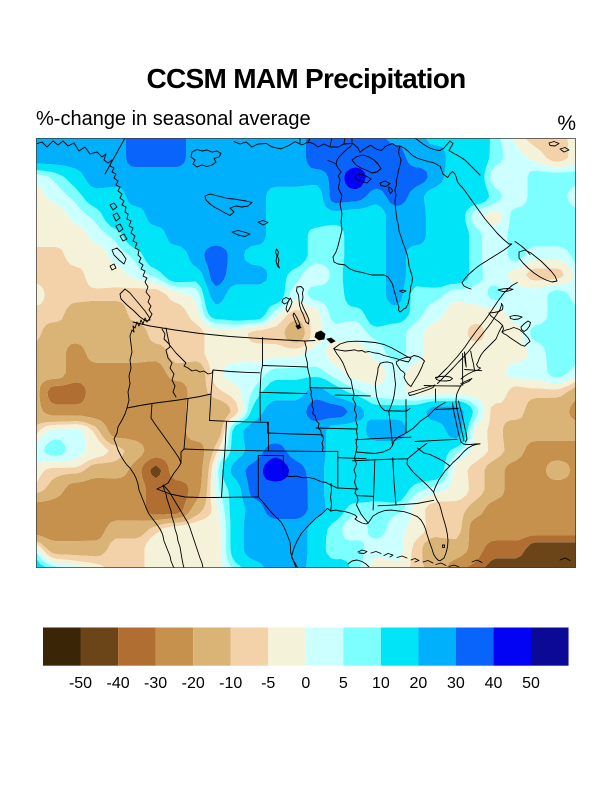 Image resolution: width=612 pixels, height=792 pixels. I want to click on svg-text: -5, so click(268, 683).